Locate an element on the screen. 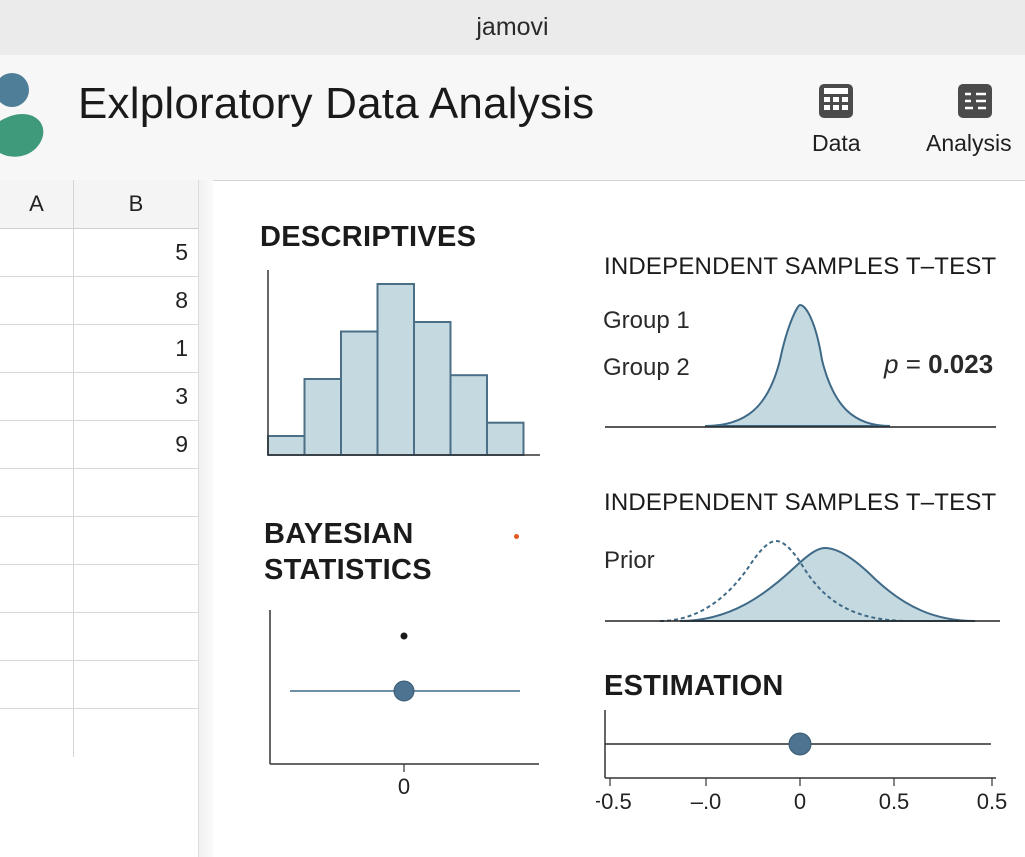  analysis-list-icon is located at coordinates (975, 101).